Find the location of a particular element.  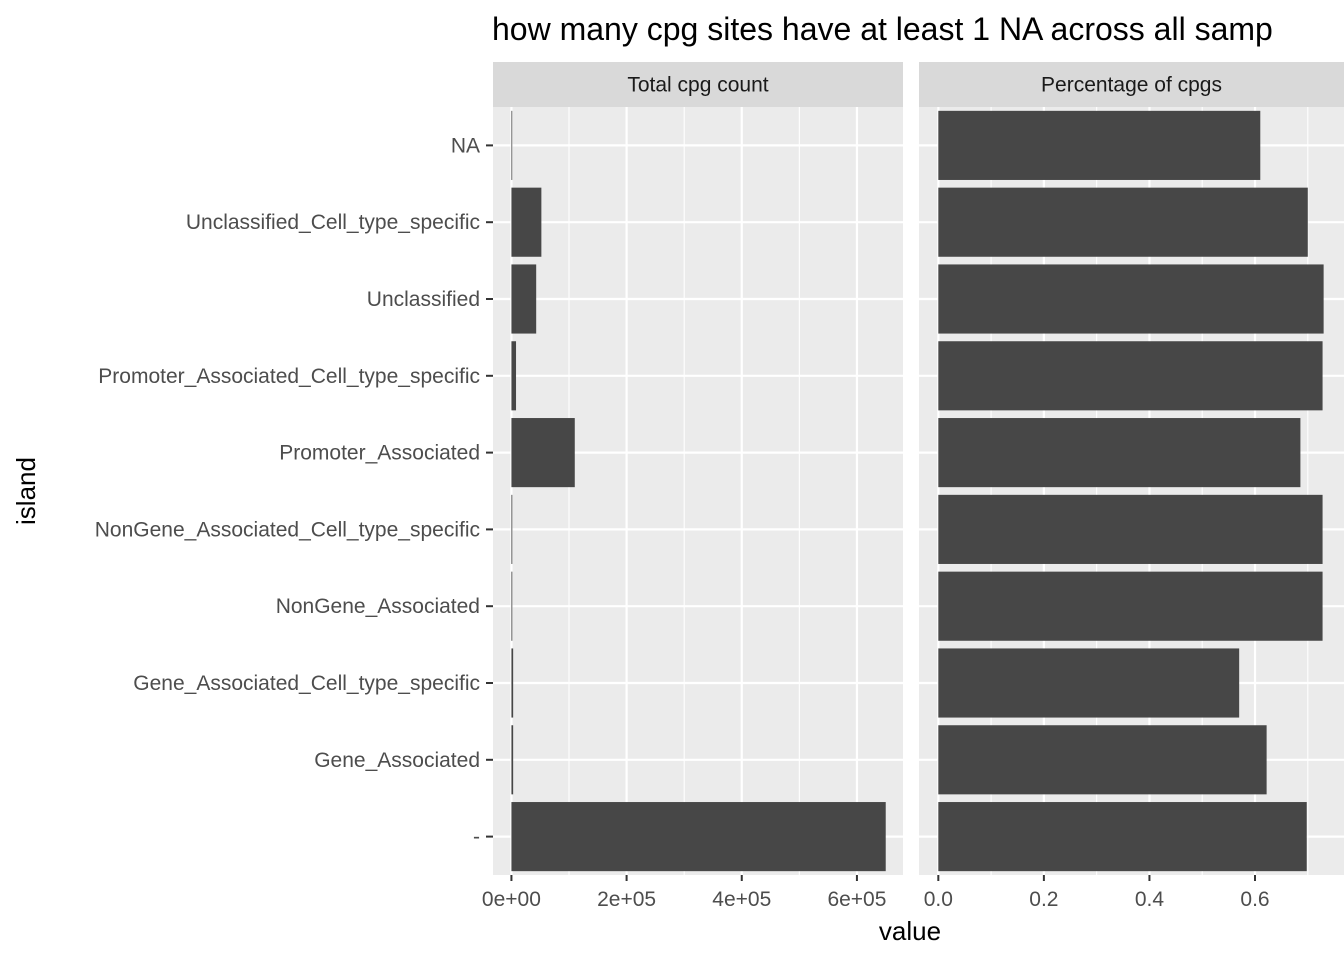

x-tick-label: 0.4 is located at coordinates (1150, 899).